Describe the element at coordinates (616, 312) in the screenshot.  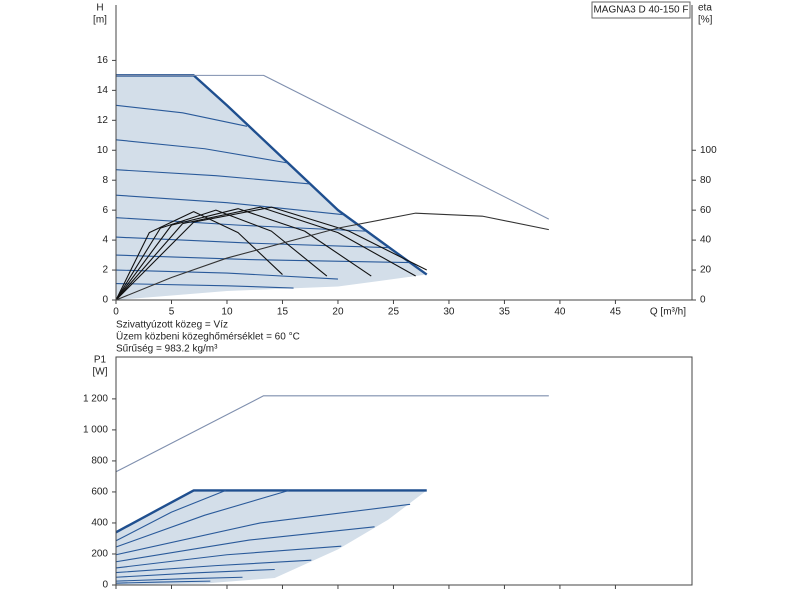
I see `x-tick-label: 45` at that location.